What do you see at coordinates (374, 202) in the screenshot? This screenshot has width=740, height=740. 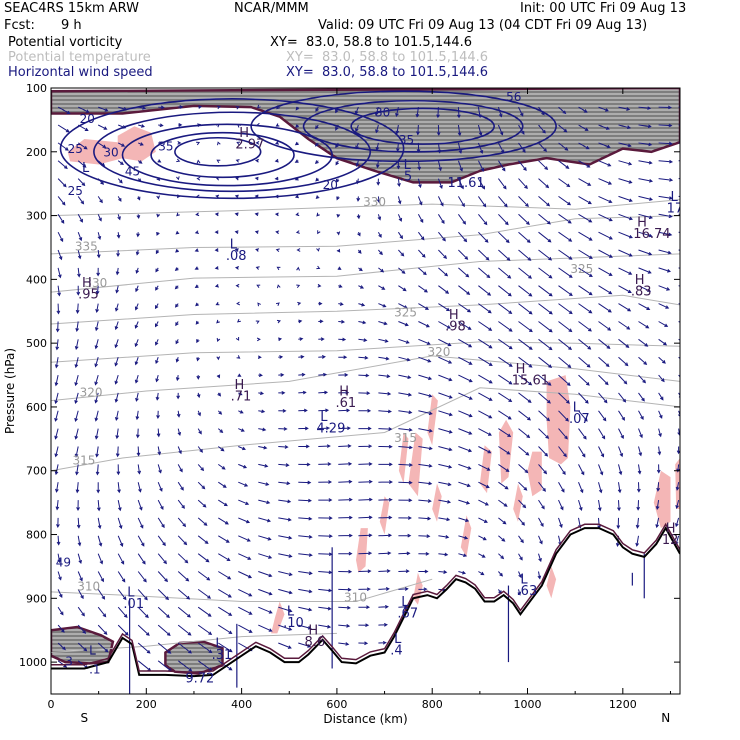 I see `theta-label: 330` at bounding box center [374, 202].